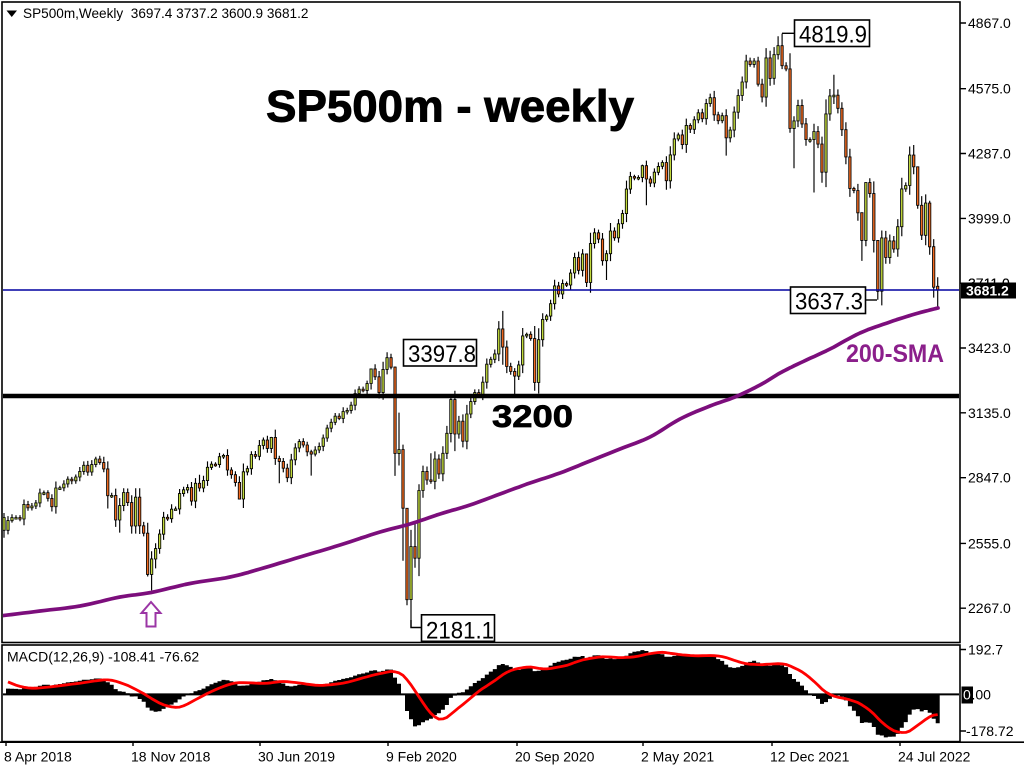 Image resolution: width=1024 pixels, height=773 pixels. Describe the element at coordinates (987, 291) in the screenshot. I see `svg-text: 3681.2` at that location.